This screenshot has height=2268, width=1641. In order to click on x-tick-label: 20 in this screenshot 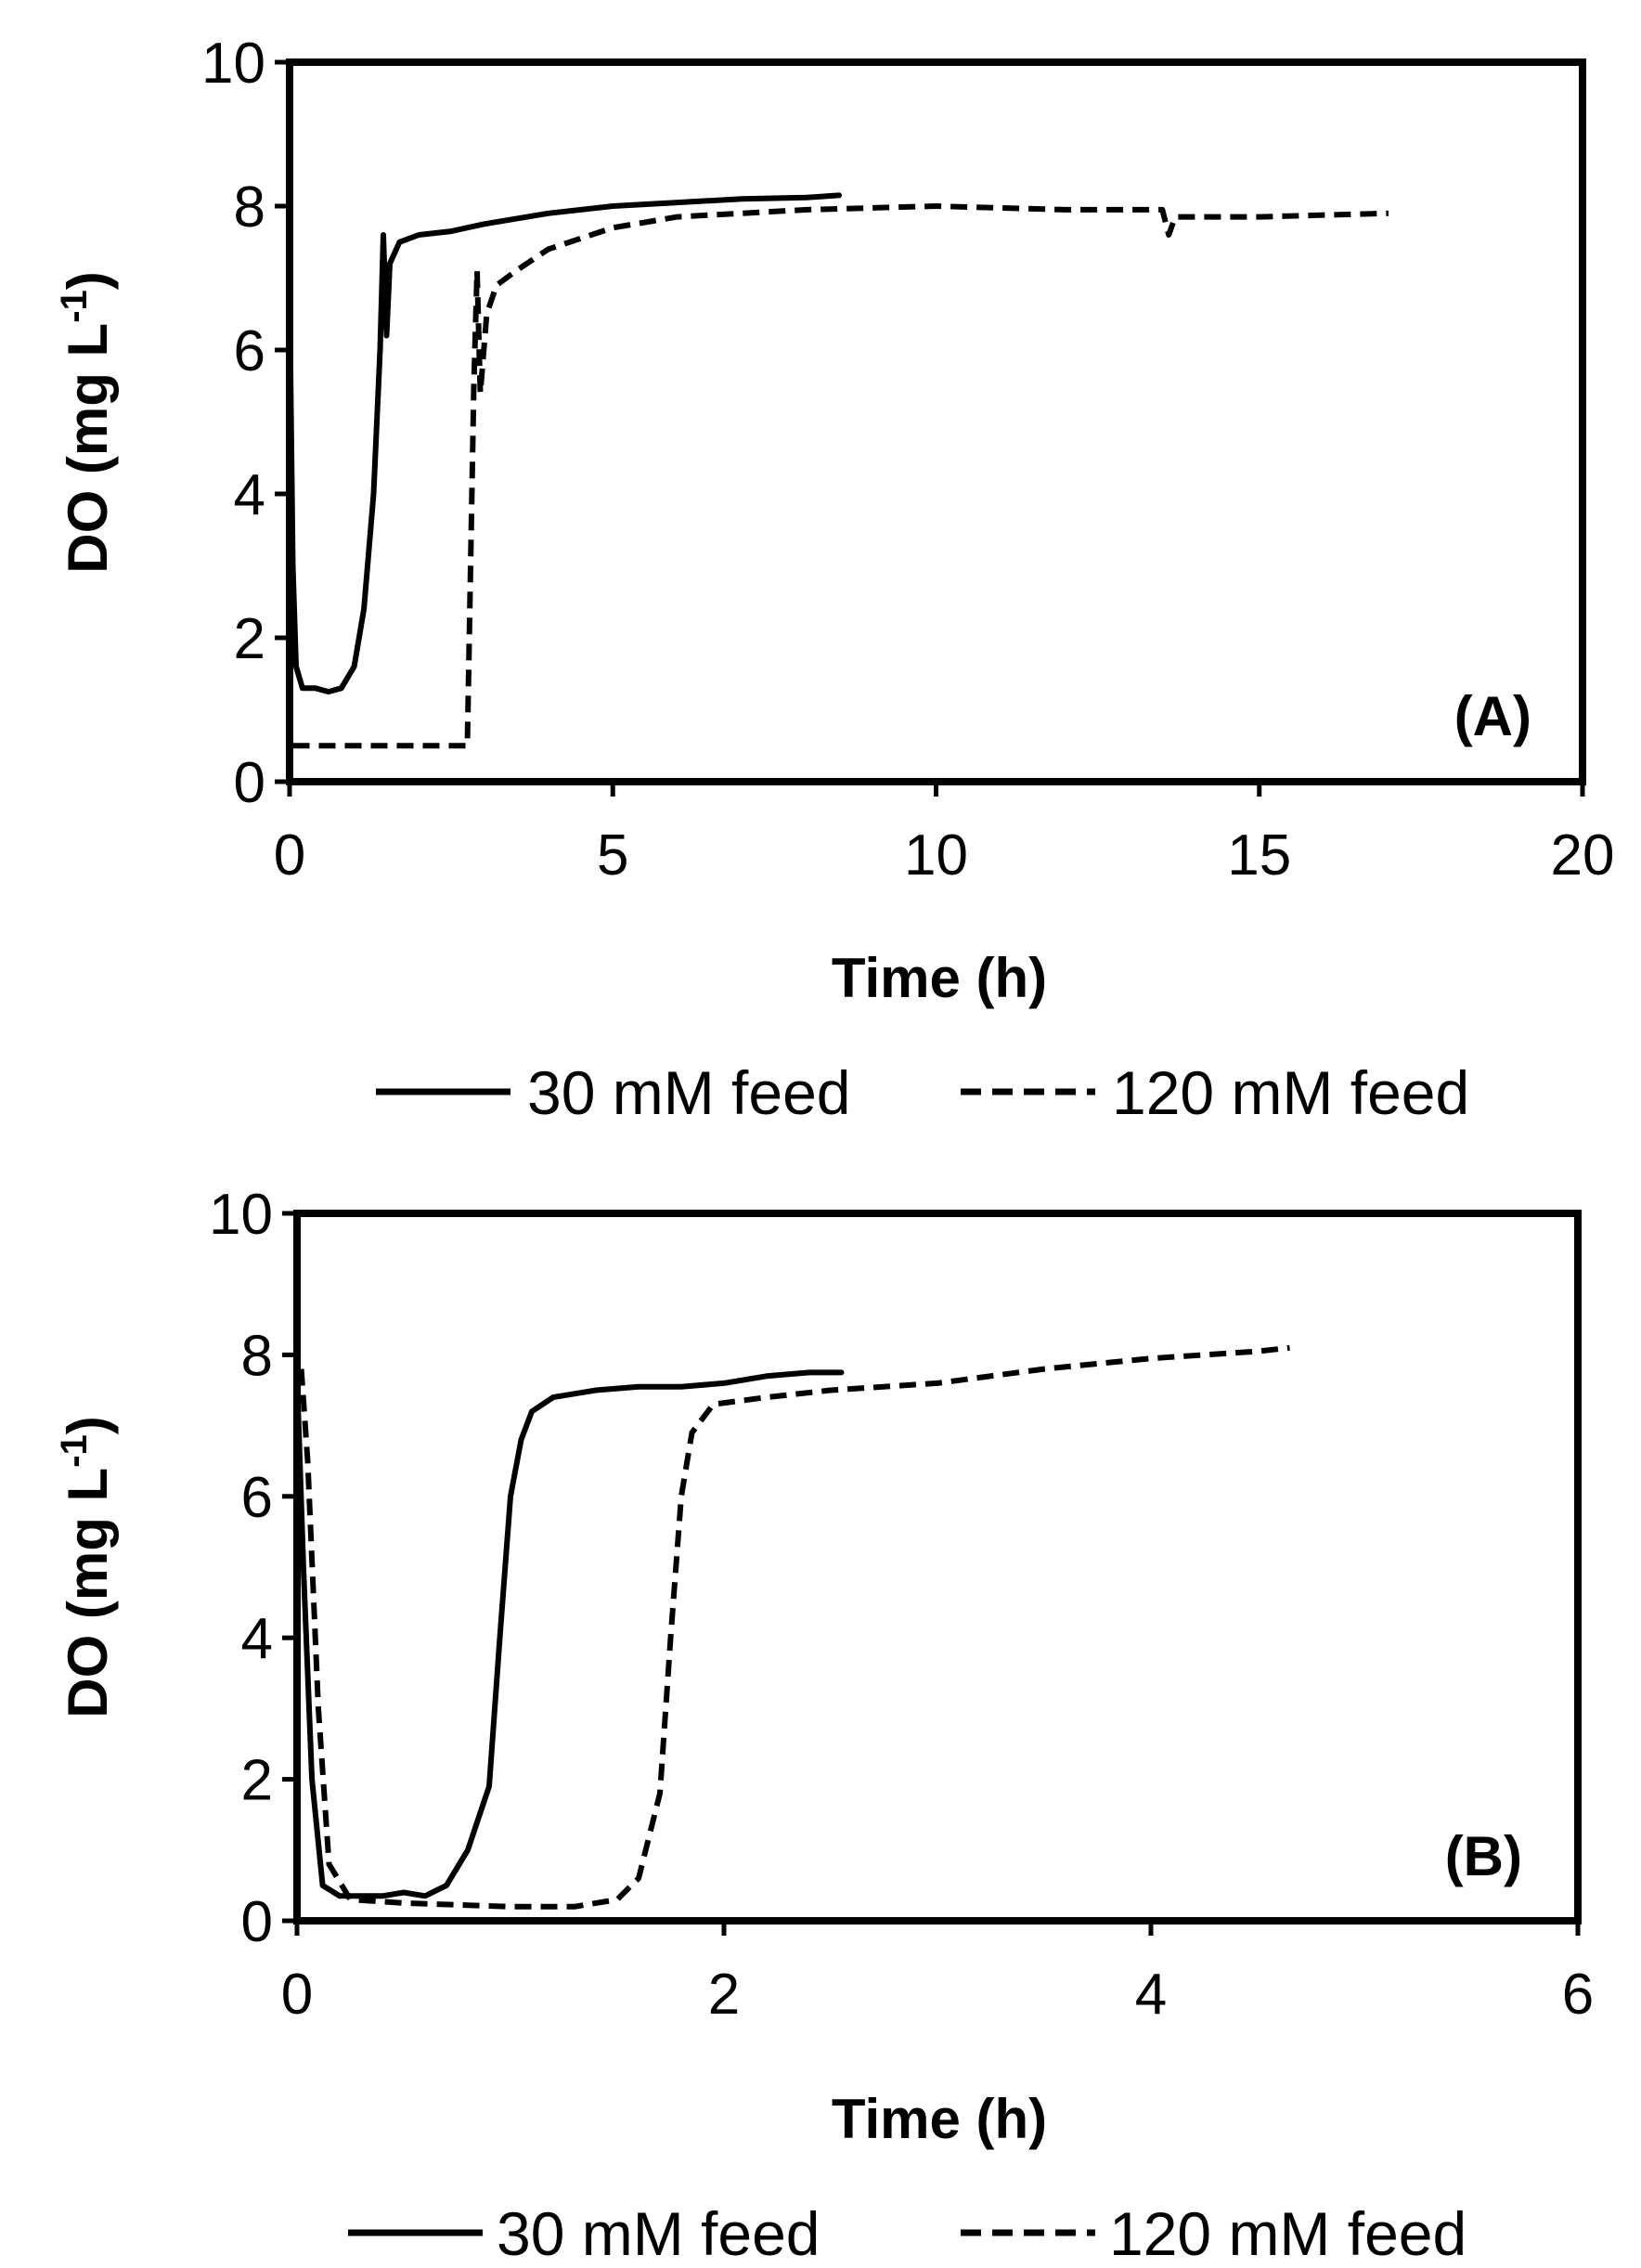, I will do `click(1583, 855)`.